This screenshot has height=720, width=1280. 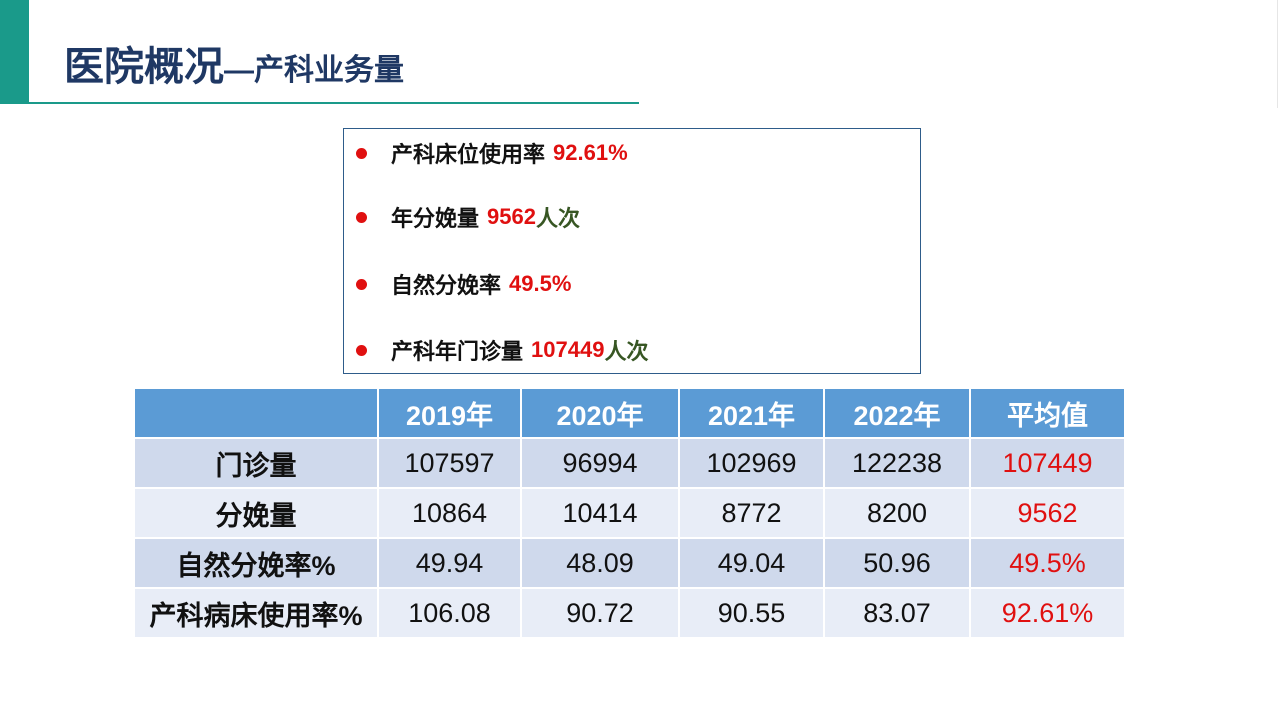 What do you see at coordinates (256, 413) in the screenshot?
I see `table-corner-cell` at bounding box center [256, 413].